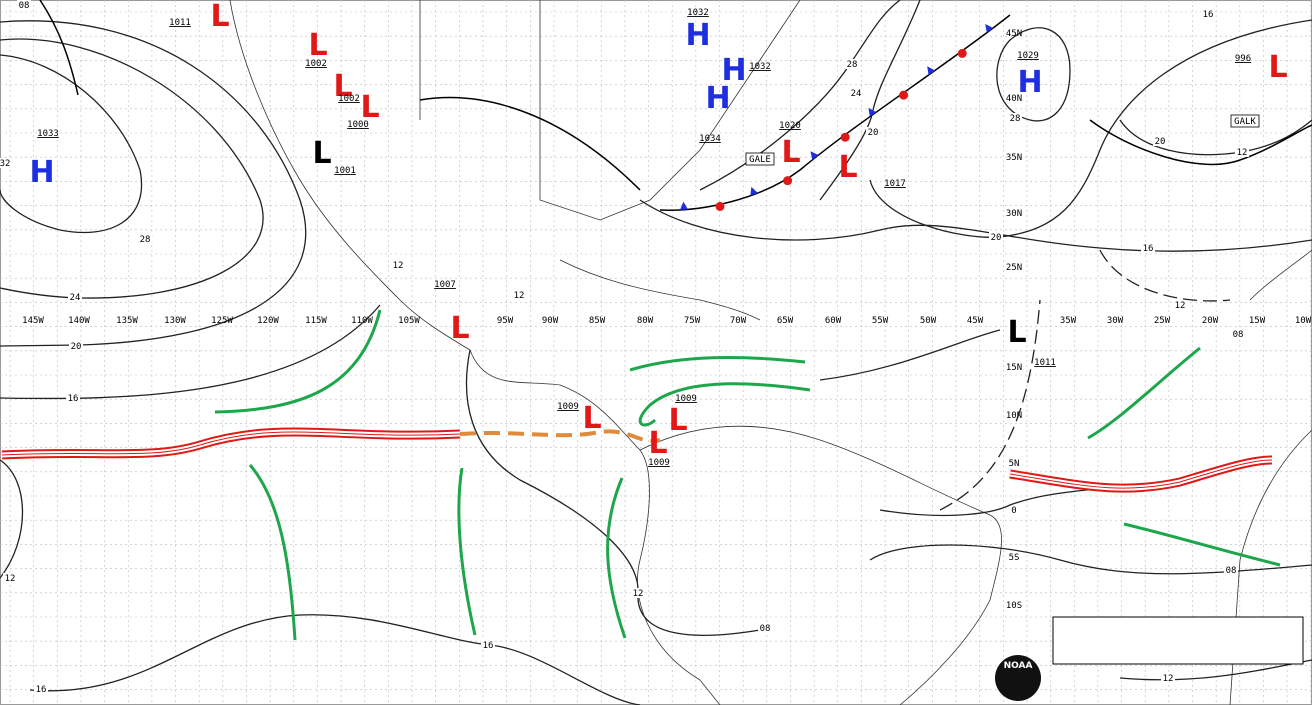 Image resolution: width=1312 pixels, height=705 pixels. What do you see at coordinates (127, 321) in the screenshot?
I see `longitude-label: 135W` at bounding box center [127, 321].